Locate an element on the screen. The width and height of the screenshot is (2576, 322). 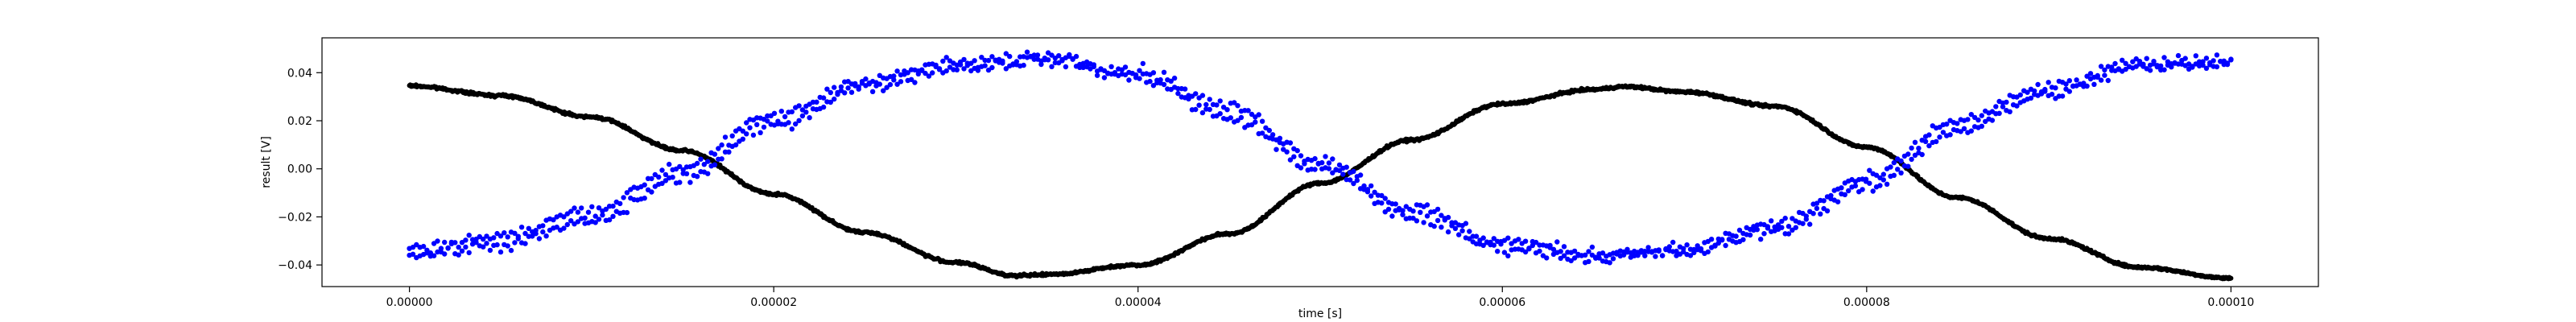
x-tick-label: 0.00010 is located at coordinates (2230, 302).